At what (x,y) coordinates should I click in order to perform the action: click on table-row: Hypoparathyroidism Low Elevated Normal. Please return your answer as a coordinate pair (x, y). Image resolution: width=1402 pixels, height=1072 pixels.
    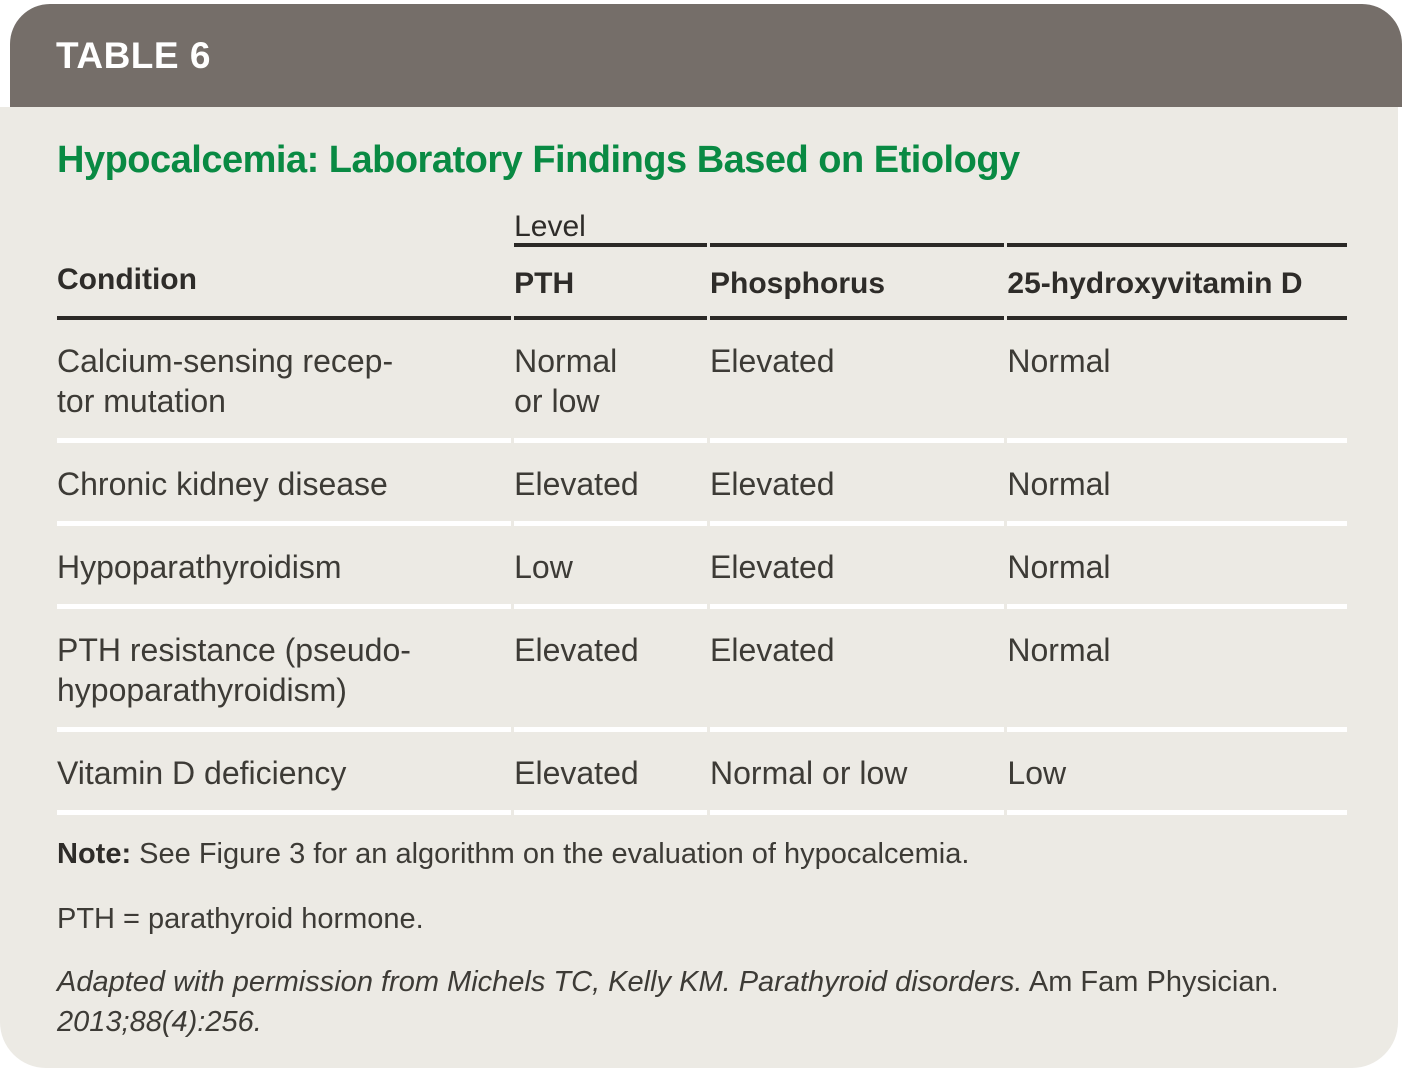
    Looking at the image, I should click on (702, 568).